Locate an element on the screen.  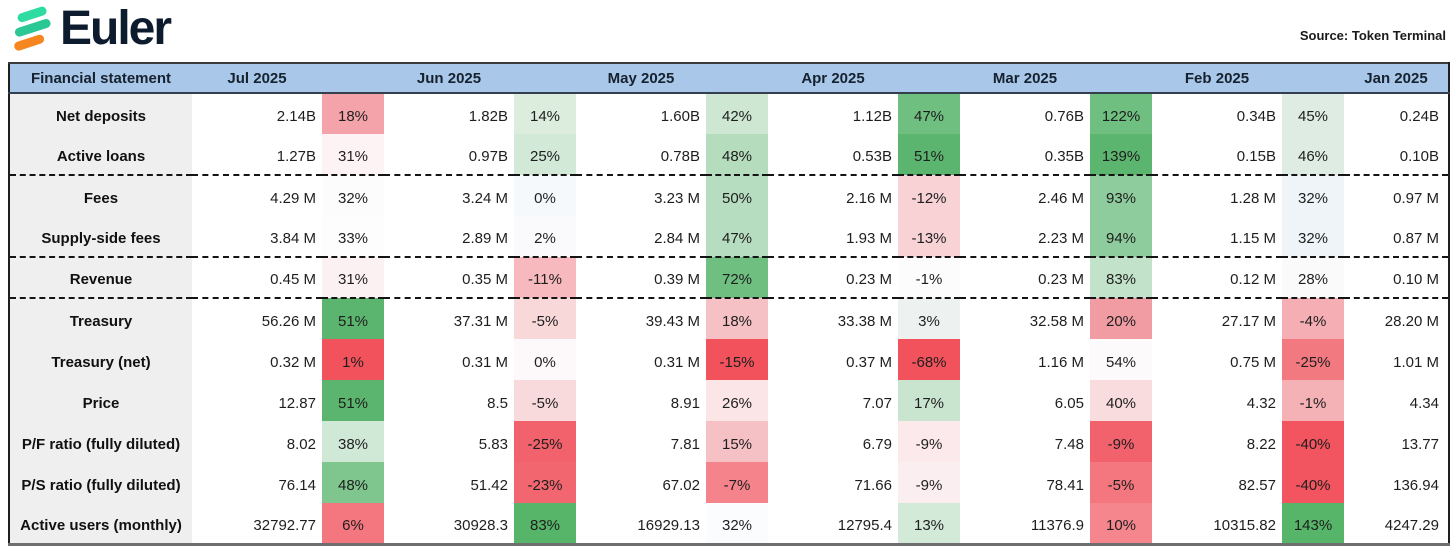
row-label: Treasury (net) is located at coordinates (100, 359).